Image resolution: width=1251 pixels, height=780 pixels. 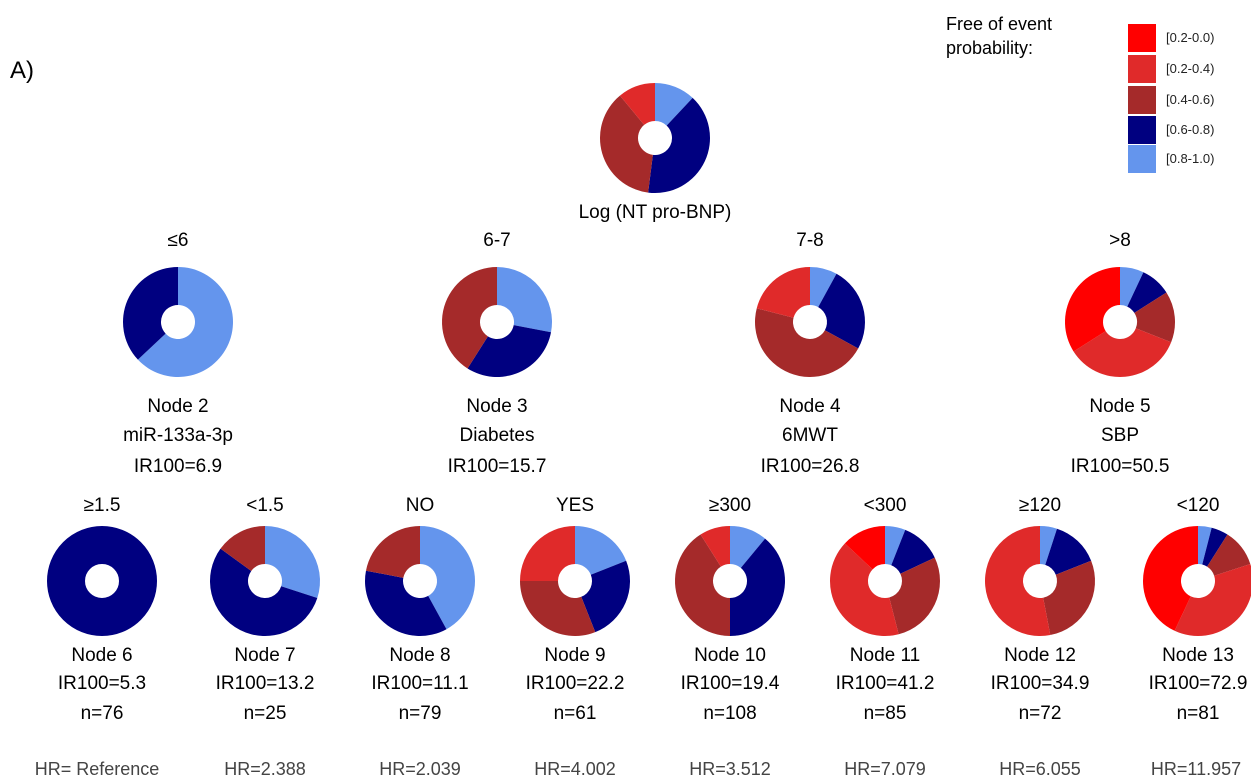 I want to click on node-label: Node 7, so click(x=265, y=655).